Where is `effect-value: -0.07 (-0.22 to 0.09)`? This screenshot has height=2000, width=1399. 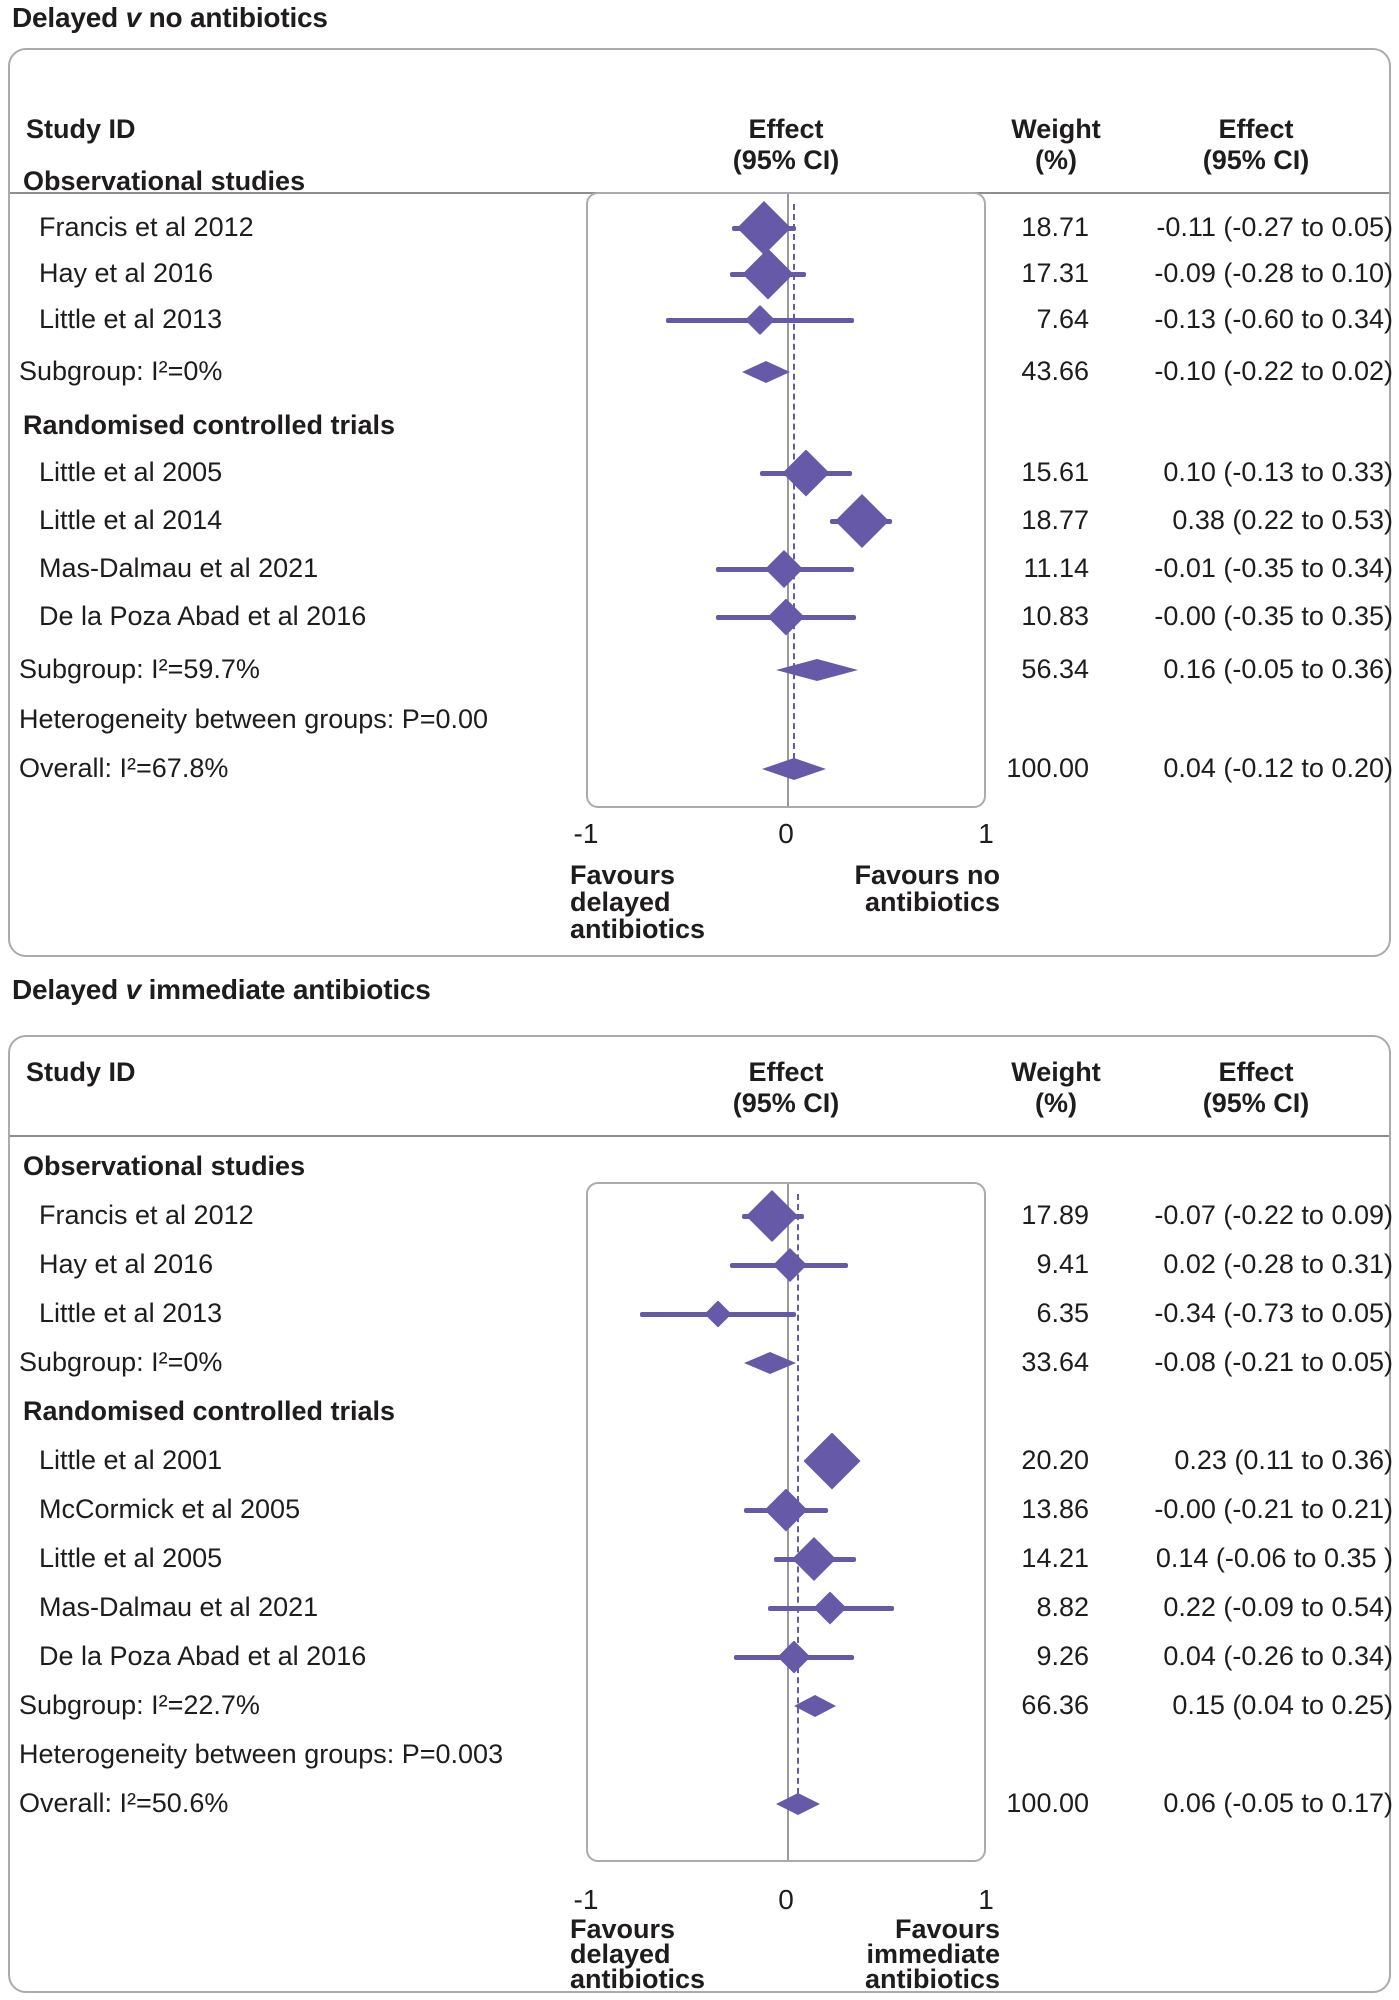 effect-value: -0.07 (-0.22 to 0.09) is located at coordinates (1273, 1214).